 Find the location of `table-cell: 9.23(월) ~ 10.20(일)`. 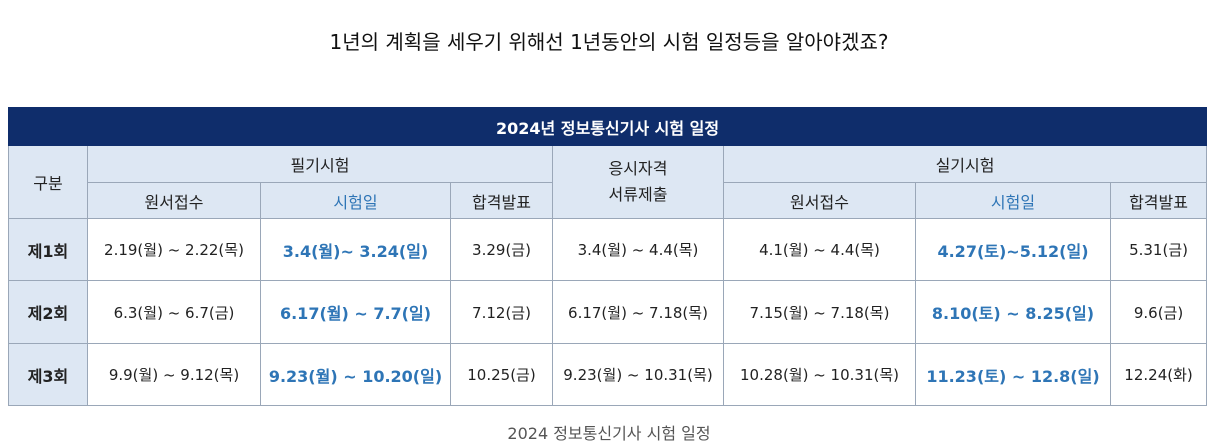

table-cell: 9.23(월) ~ 10.20(일) is located at coordinates (355, 374).